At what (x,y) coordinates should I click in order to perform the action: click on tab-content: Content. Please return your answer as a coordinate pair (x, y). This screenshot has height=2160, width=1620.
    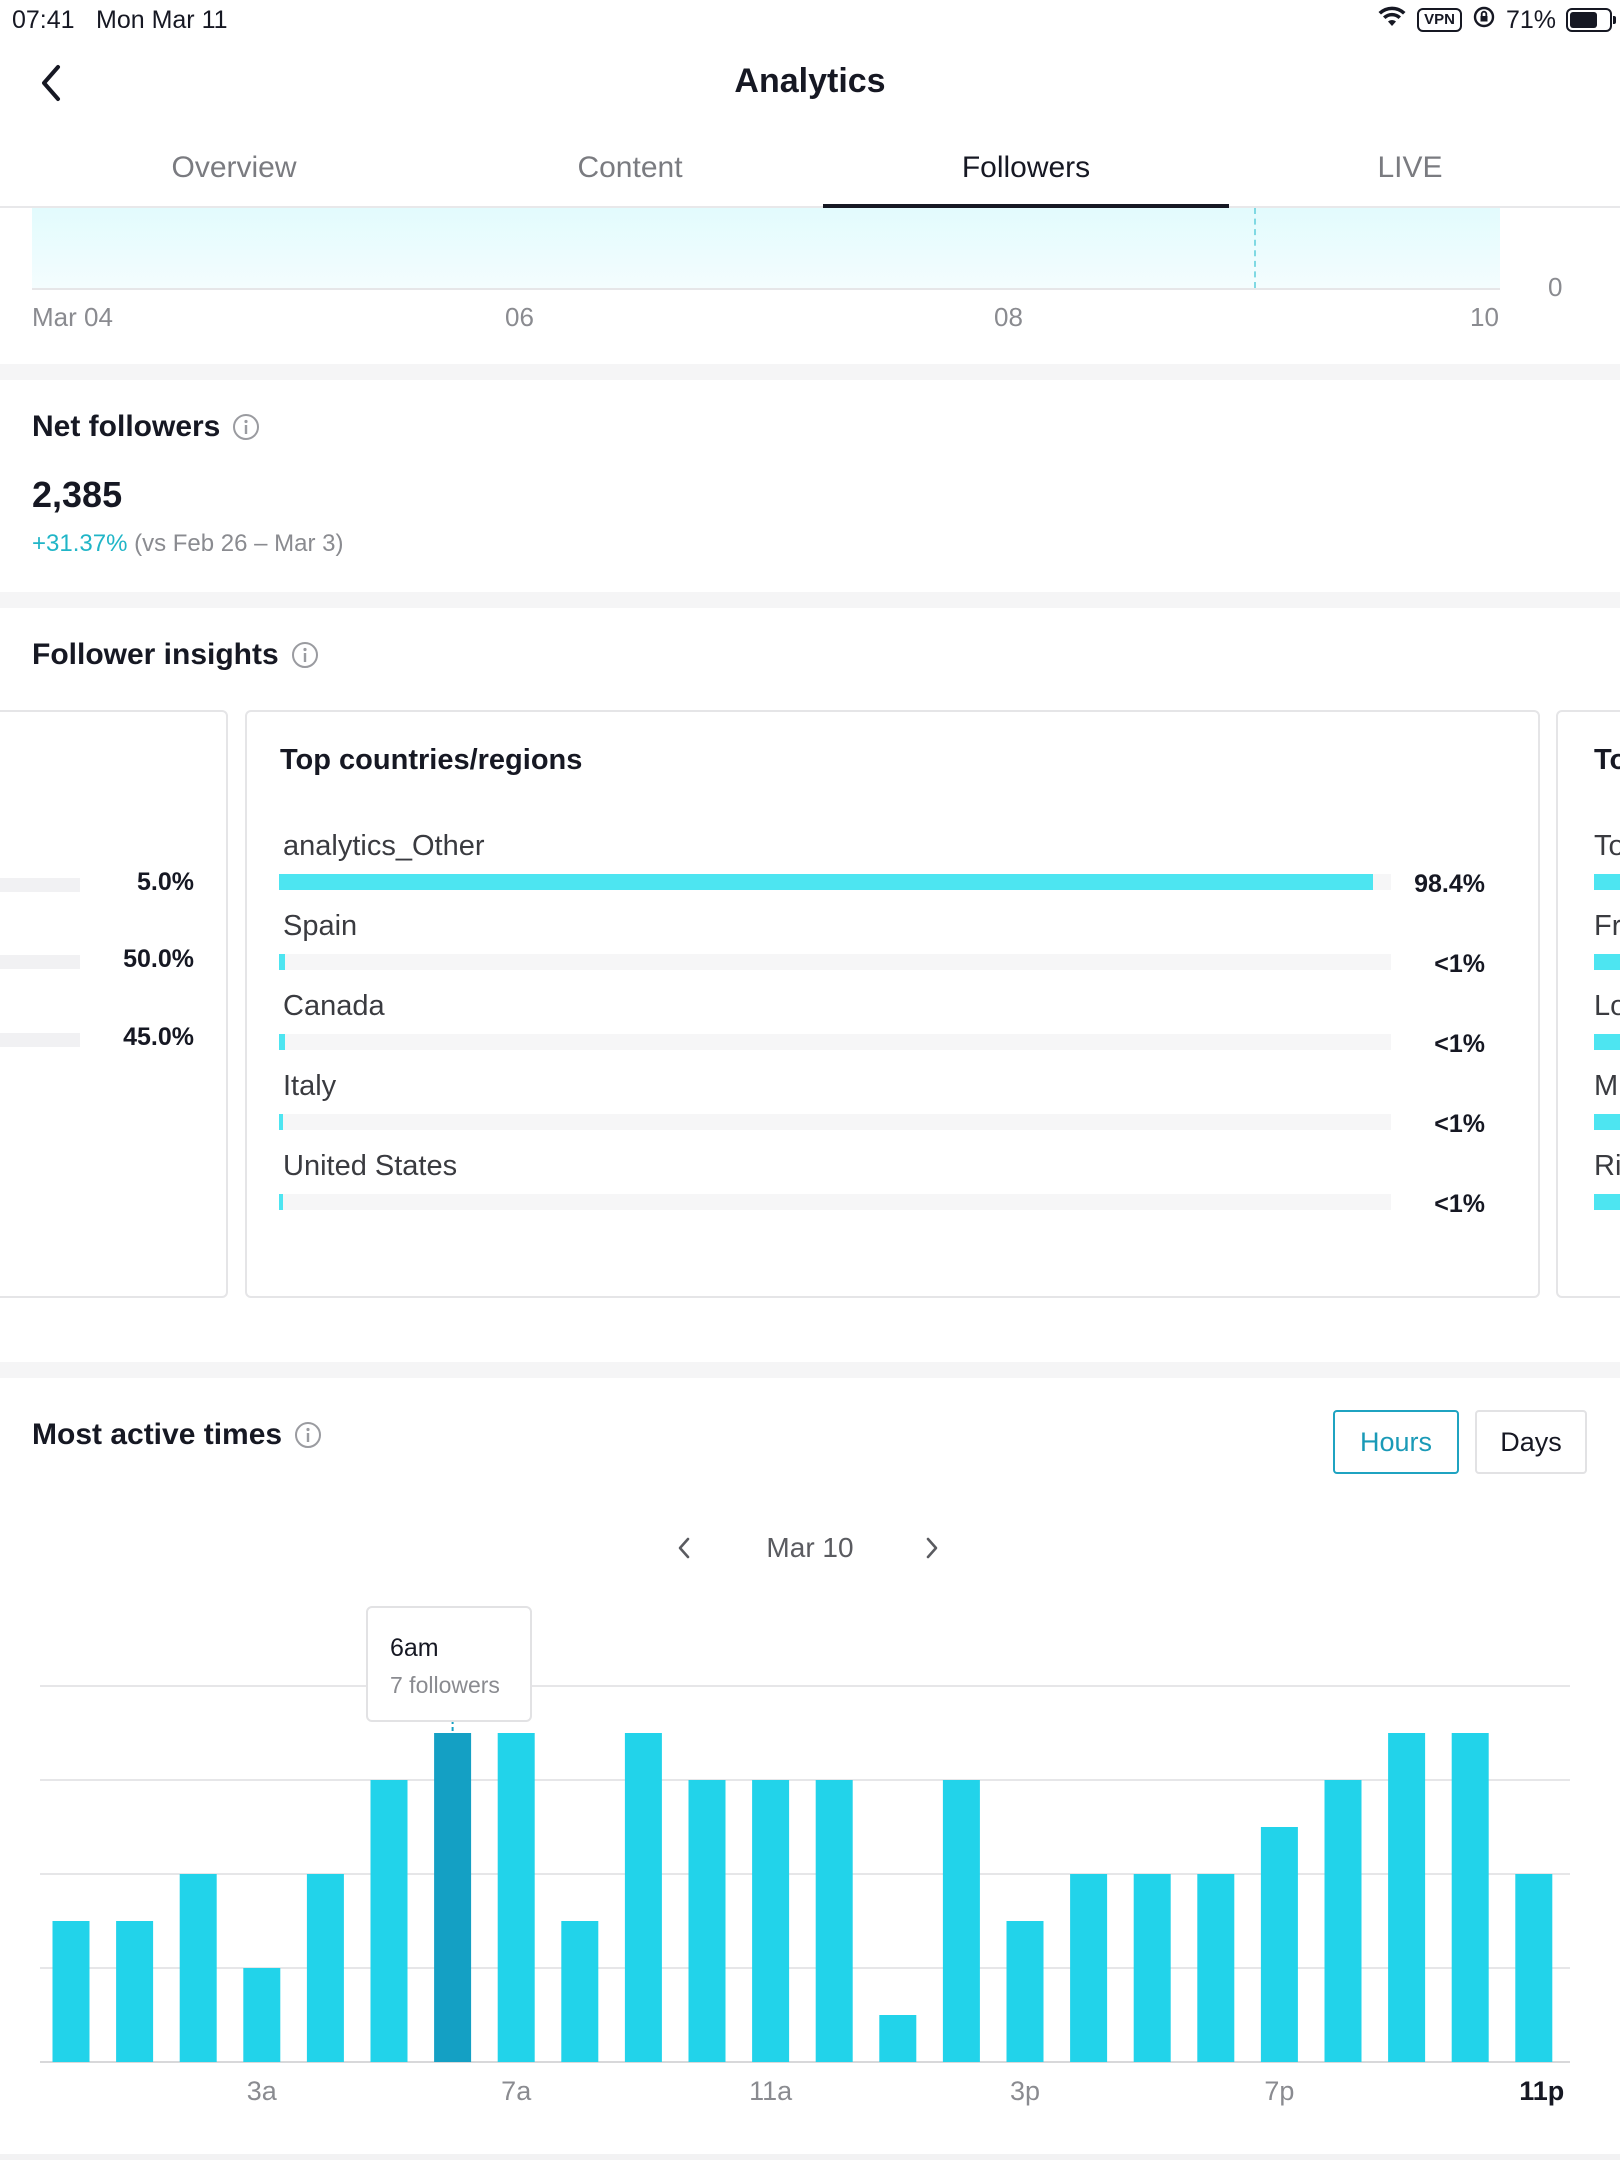
    Looking at the image, I should click on (630, 167).